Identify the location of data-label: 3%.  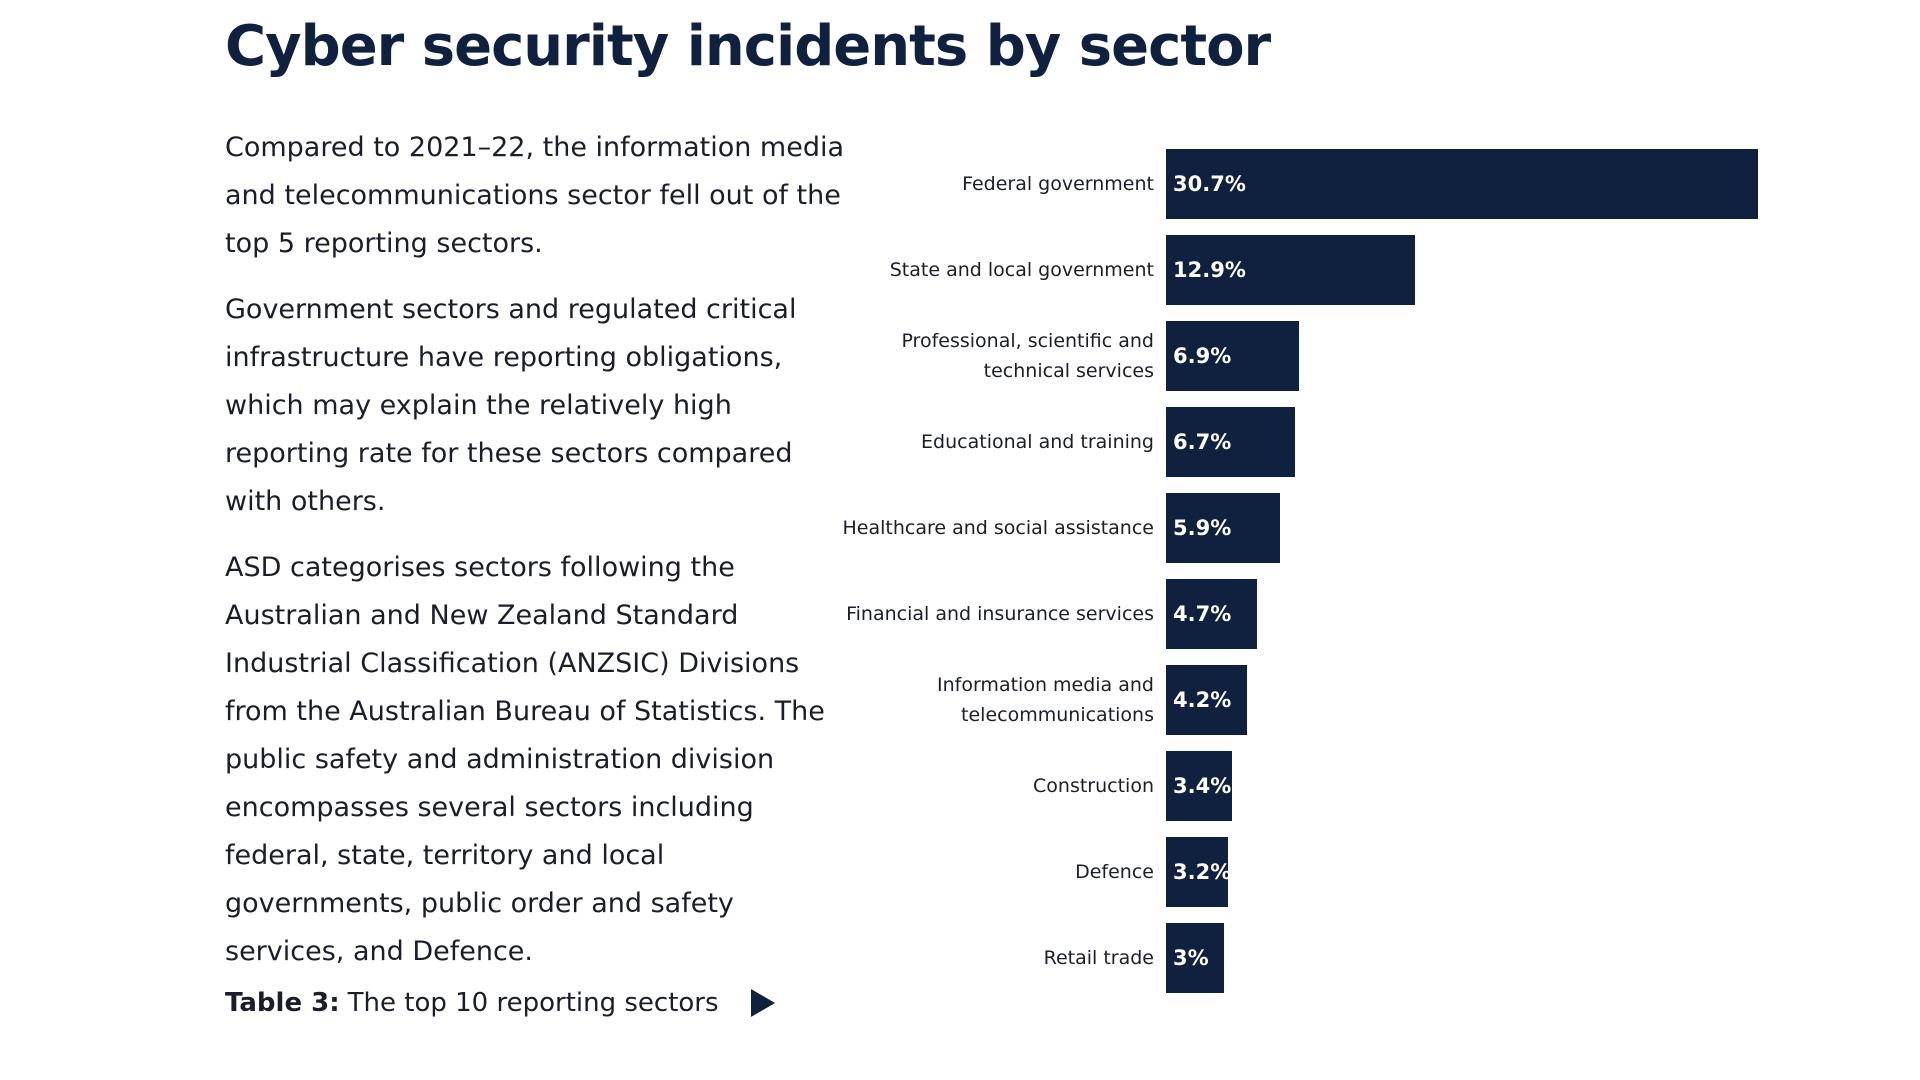
(1191, 958).